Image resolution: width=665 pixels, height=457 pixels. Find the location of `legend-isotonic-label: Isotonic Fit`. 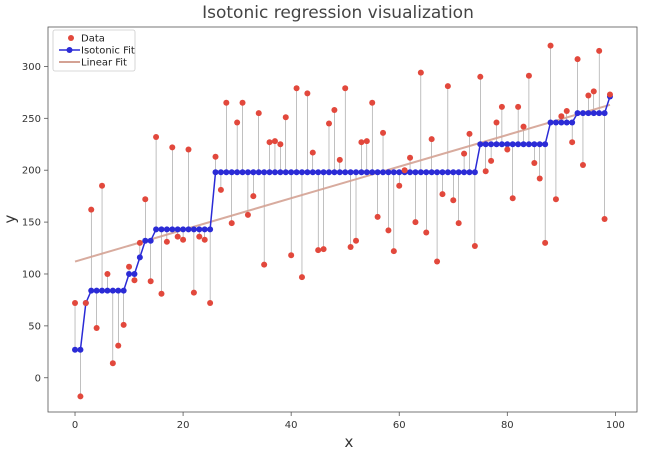

legend-isotonic-label: Isotonic Fit is located at coordinates (108, 51).